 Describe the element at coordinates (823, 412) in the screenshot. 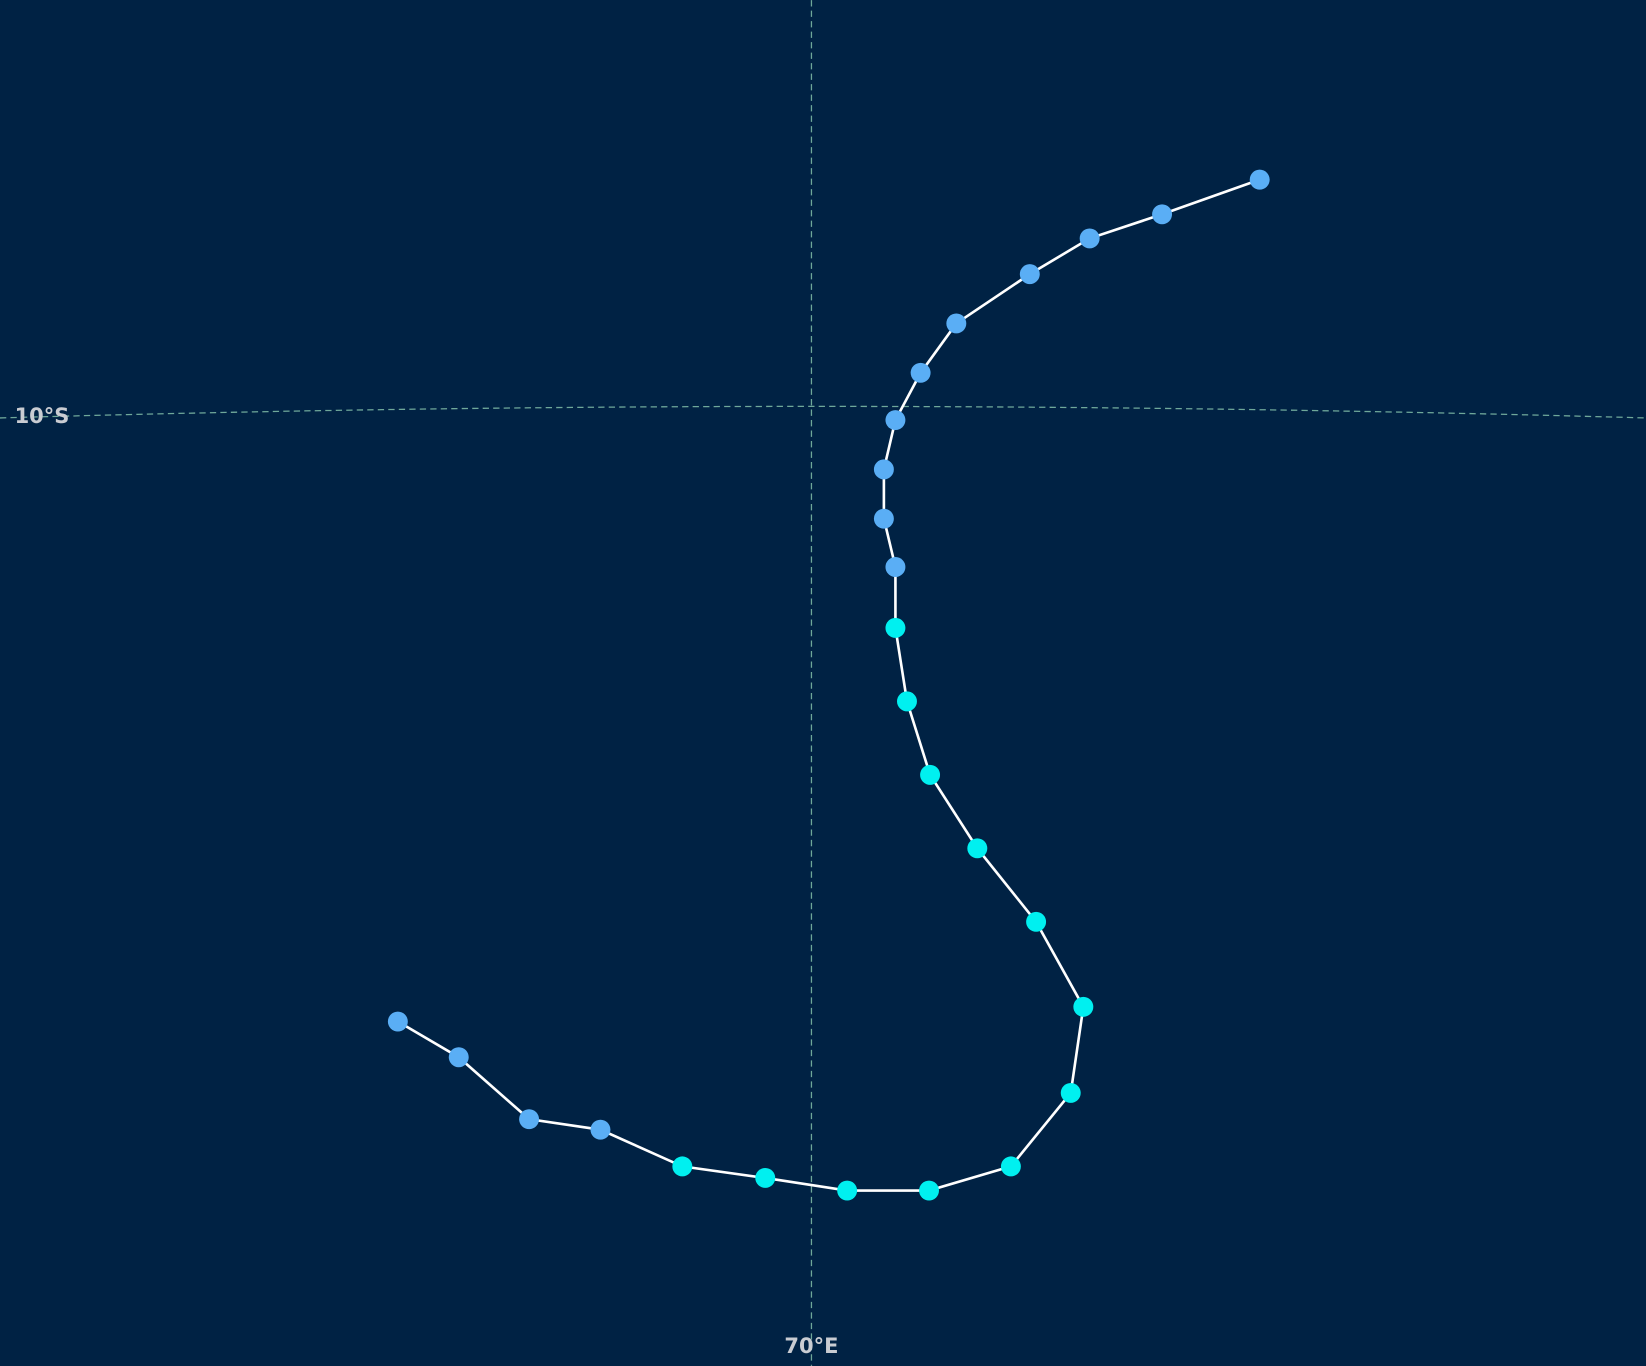

I see `latitude-line` at that location.